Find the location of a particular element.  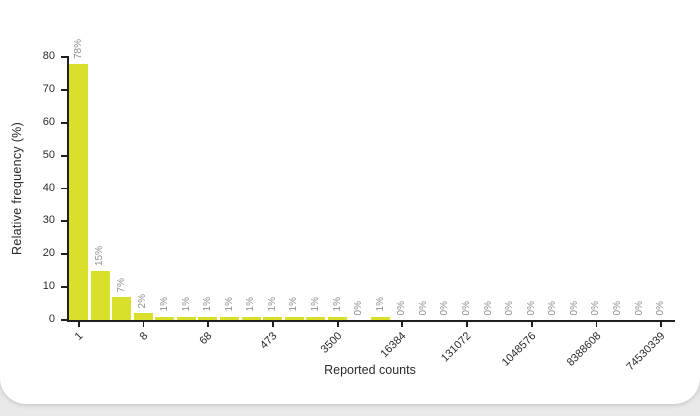

x-axis-title: Reported counts is located at coordinates (370, 370).